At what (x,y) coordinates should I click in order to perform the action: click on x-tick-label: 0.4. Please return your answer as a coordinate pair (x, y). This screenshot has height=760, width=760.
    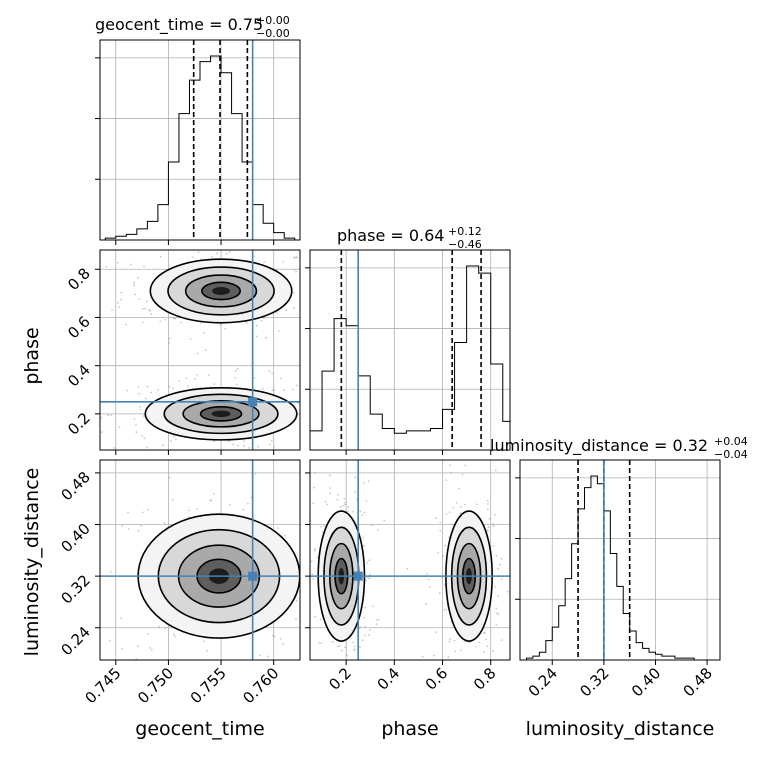
    Looking at the image, I should click on (389, 679).